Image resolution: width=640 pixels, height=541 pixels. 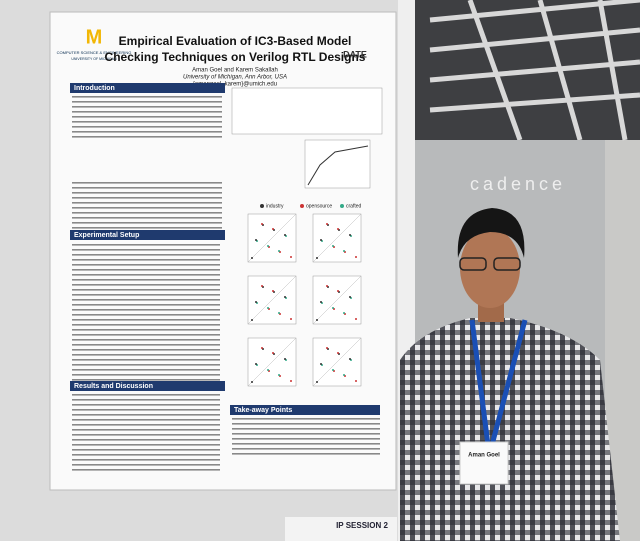 I want to click on section-title: Introduction, so click(x=94, y=88).